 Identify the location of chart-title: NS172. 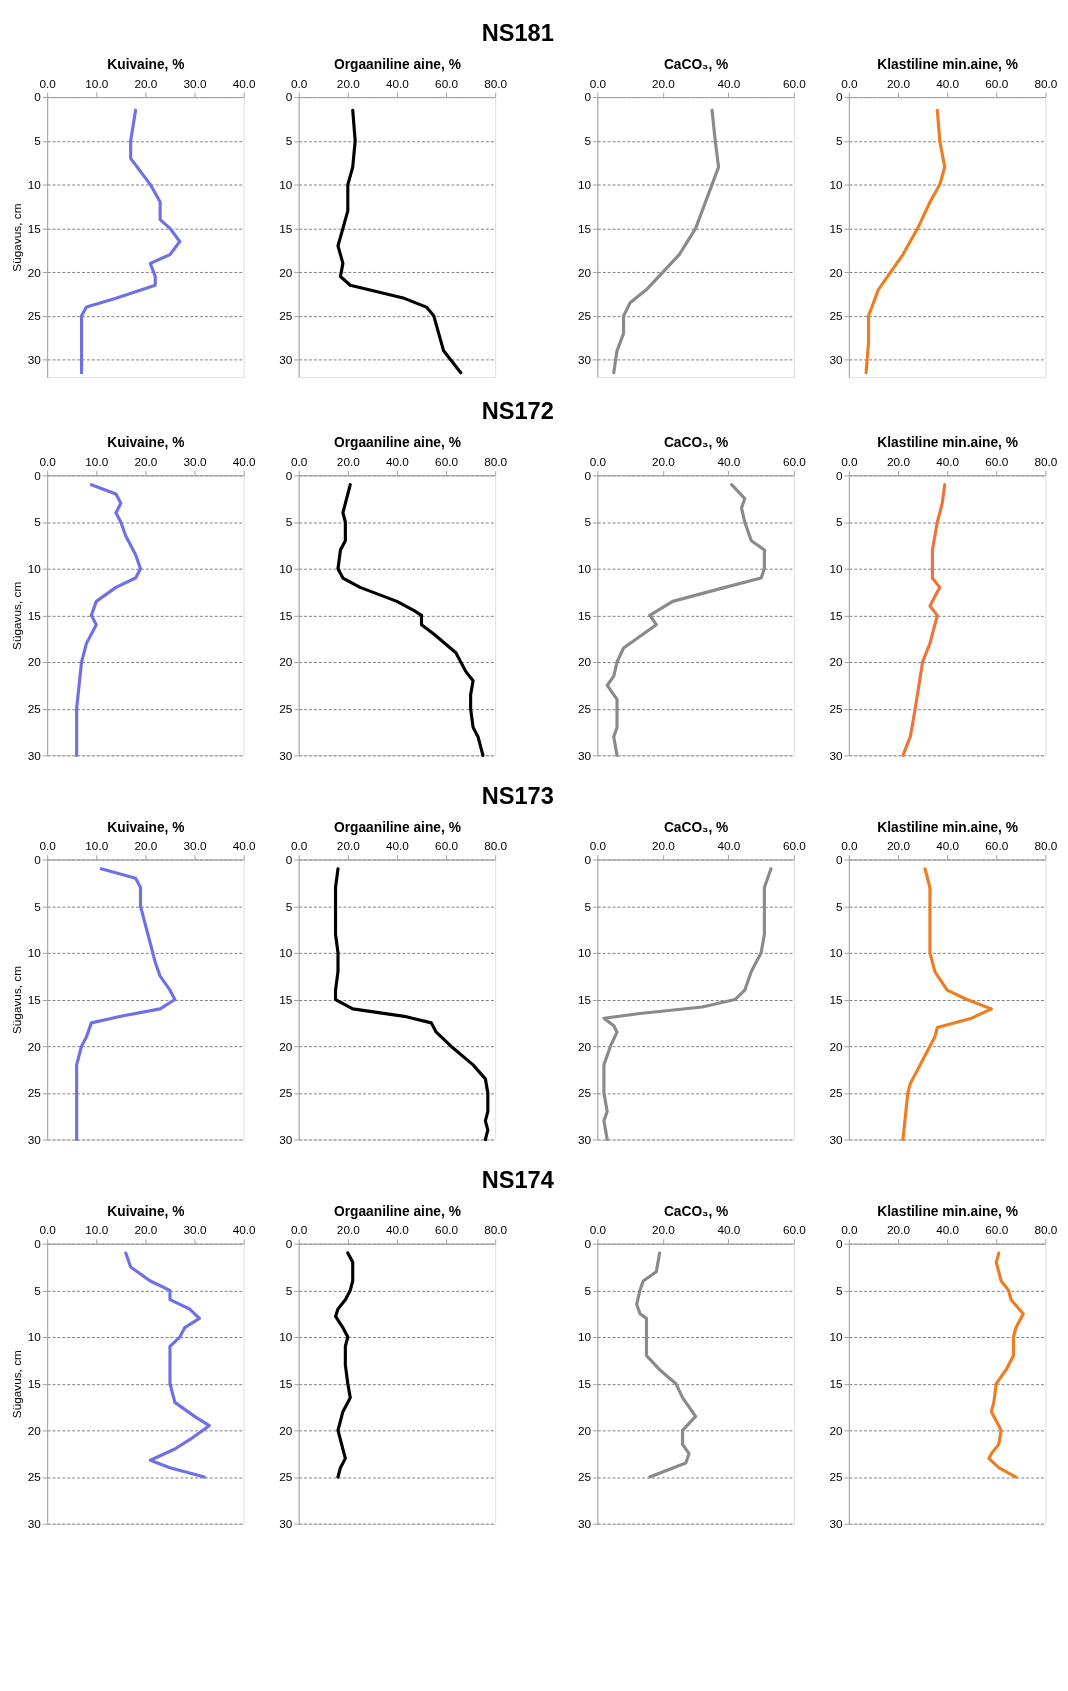
(517, 411).